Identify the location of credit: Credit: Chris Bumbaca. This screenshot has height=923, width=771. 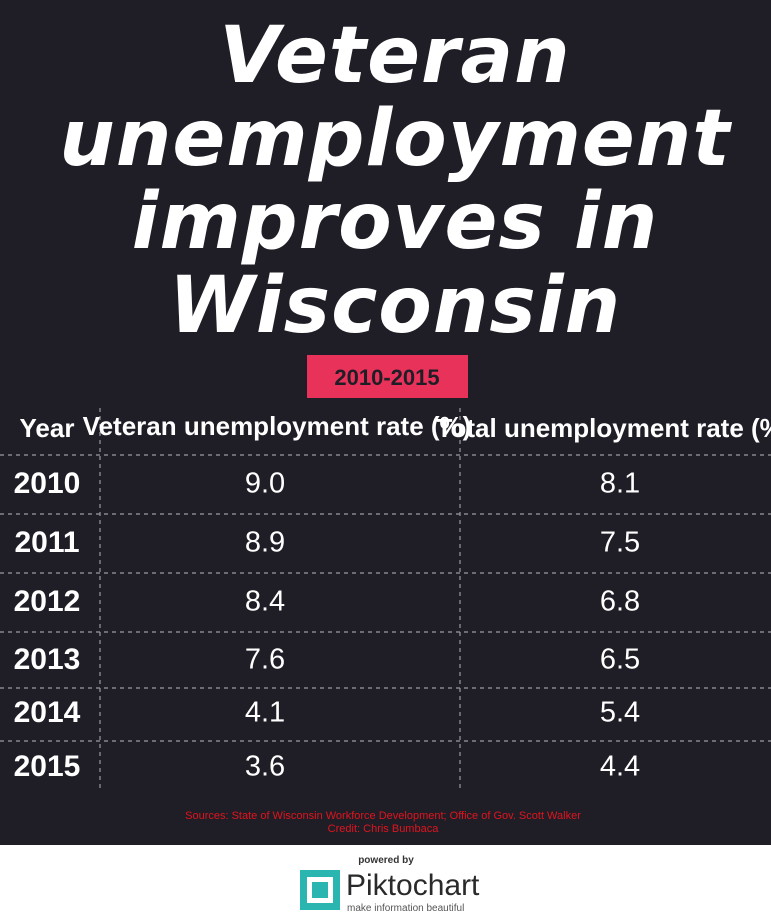
(384, 829).